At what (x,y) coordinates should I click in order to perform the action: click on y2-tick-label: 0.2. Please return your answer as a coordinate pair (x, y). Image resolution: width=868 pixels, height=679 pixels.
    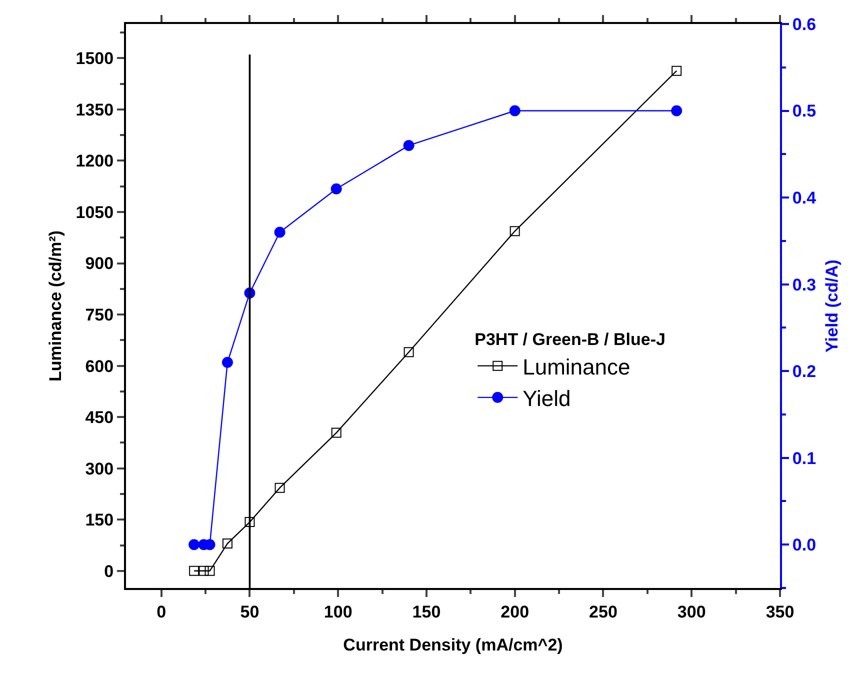
    Looking at the image, I should click on (804, 372).